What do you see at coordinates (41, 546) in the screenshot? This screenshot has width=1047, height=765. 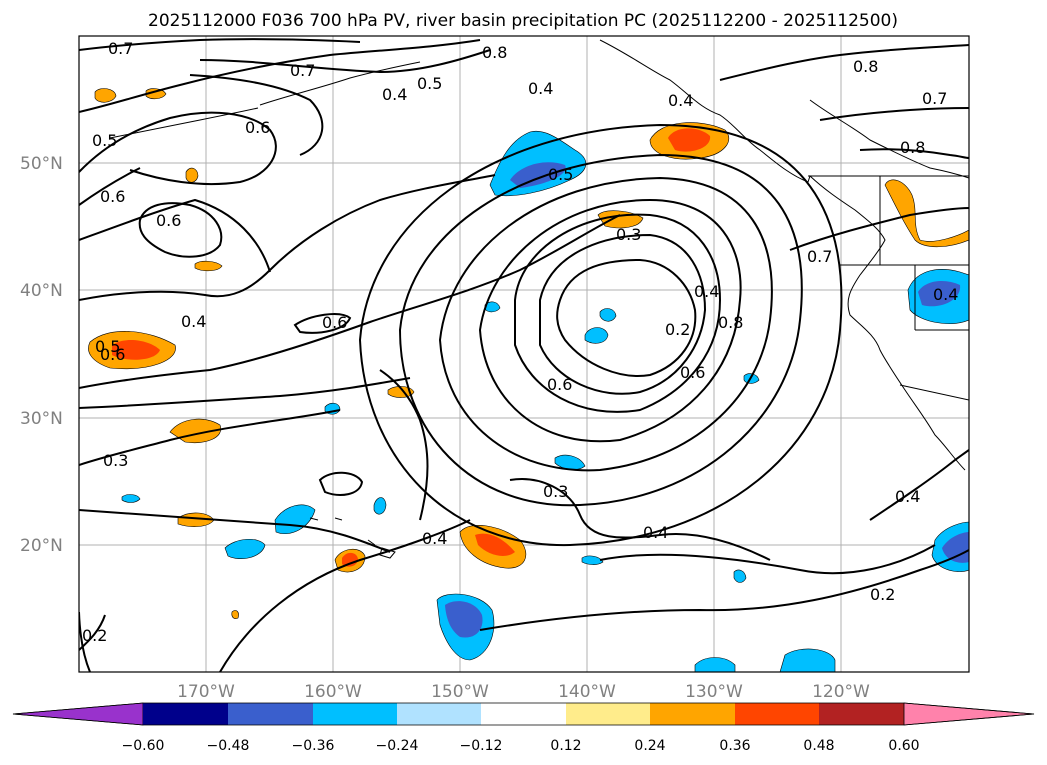 I see `lat-label-20n: 20°N` at bounding box center [41, 546].